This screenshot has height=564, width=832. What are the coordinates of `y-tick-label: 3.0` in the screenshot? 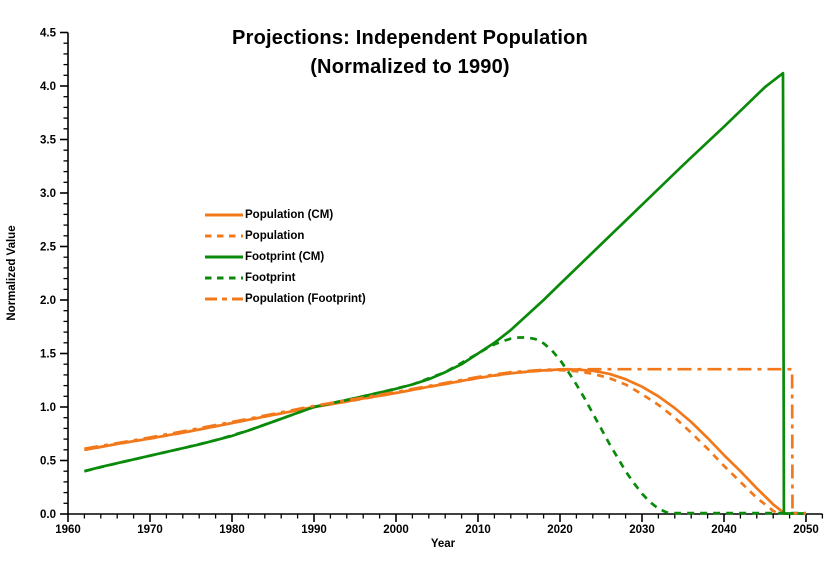 It's located at (48, 194).